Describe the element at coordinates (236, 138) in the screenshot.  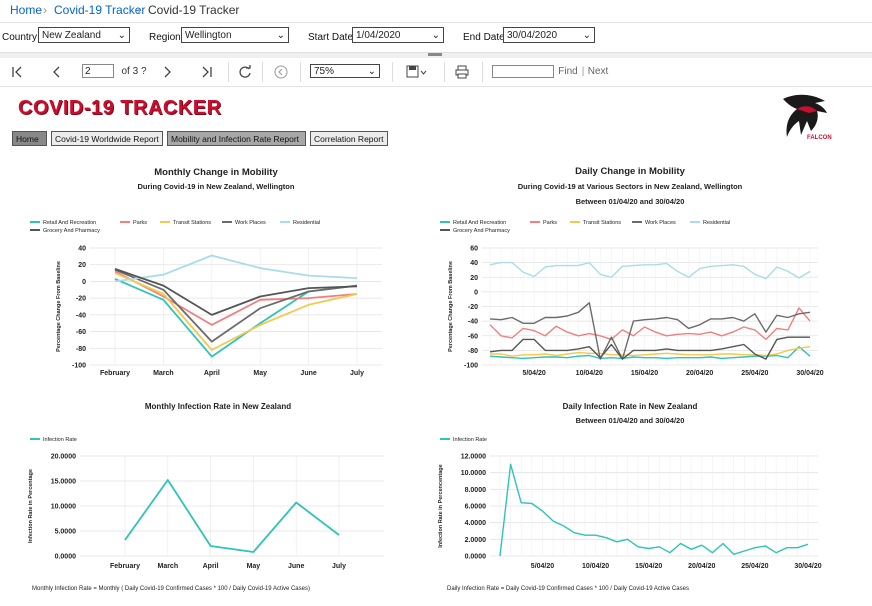
I see `nav-mobility-infection-button: Mobility and Infection Rate Report` at that location.